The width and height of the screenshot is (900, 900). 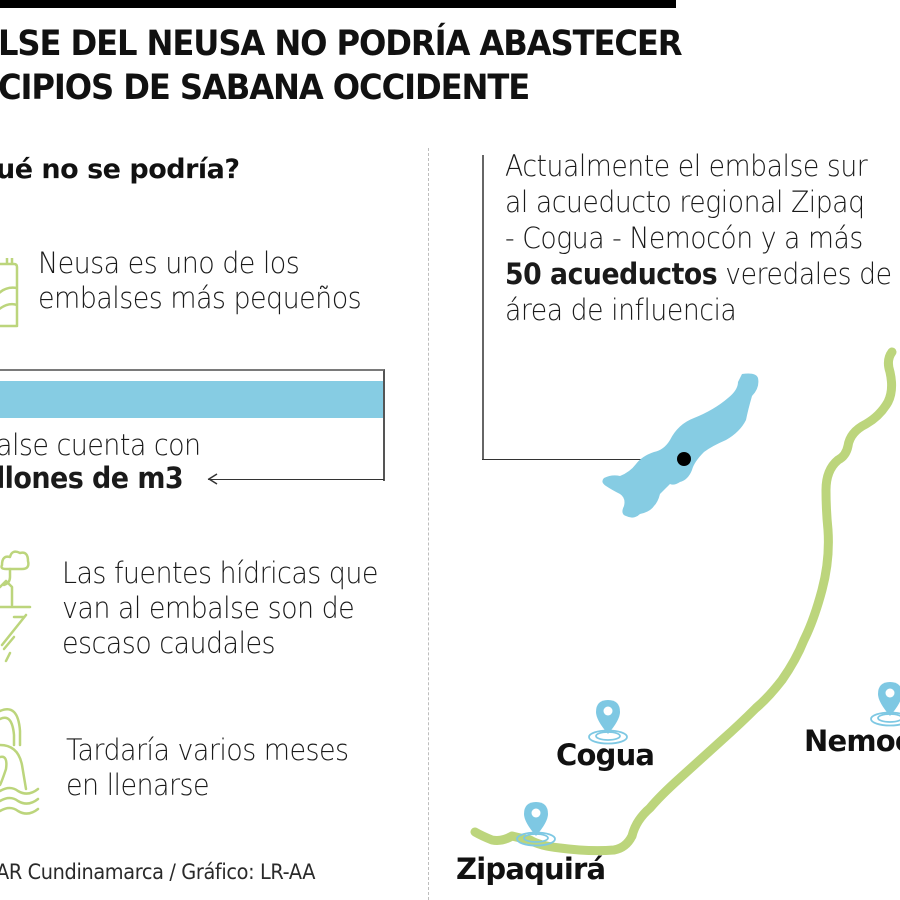 I want to click on zipaquira-pin-icon, so click(x=536, y=824).